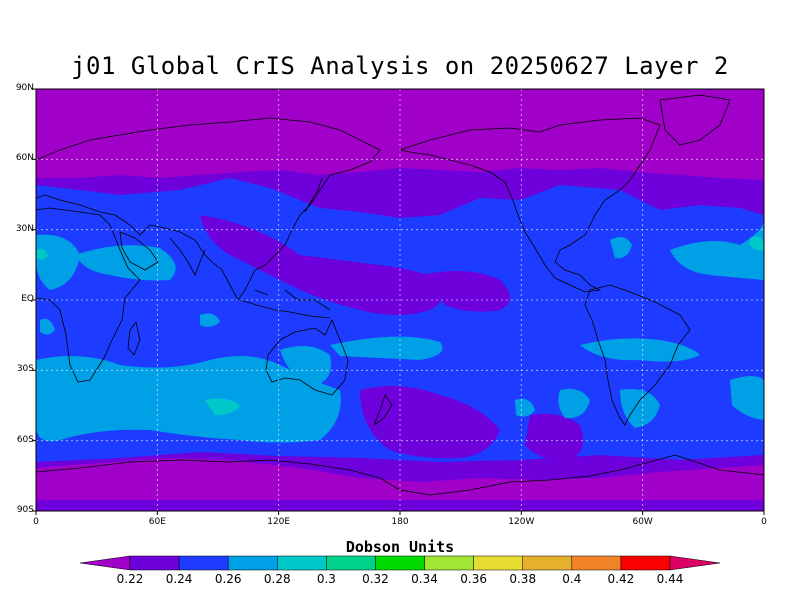 Image resolution: width=800 pixels, height=600 pixels. I want to click on coastline-north-america, so click(529, 205).